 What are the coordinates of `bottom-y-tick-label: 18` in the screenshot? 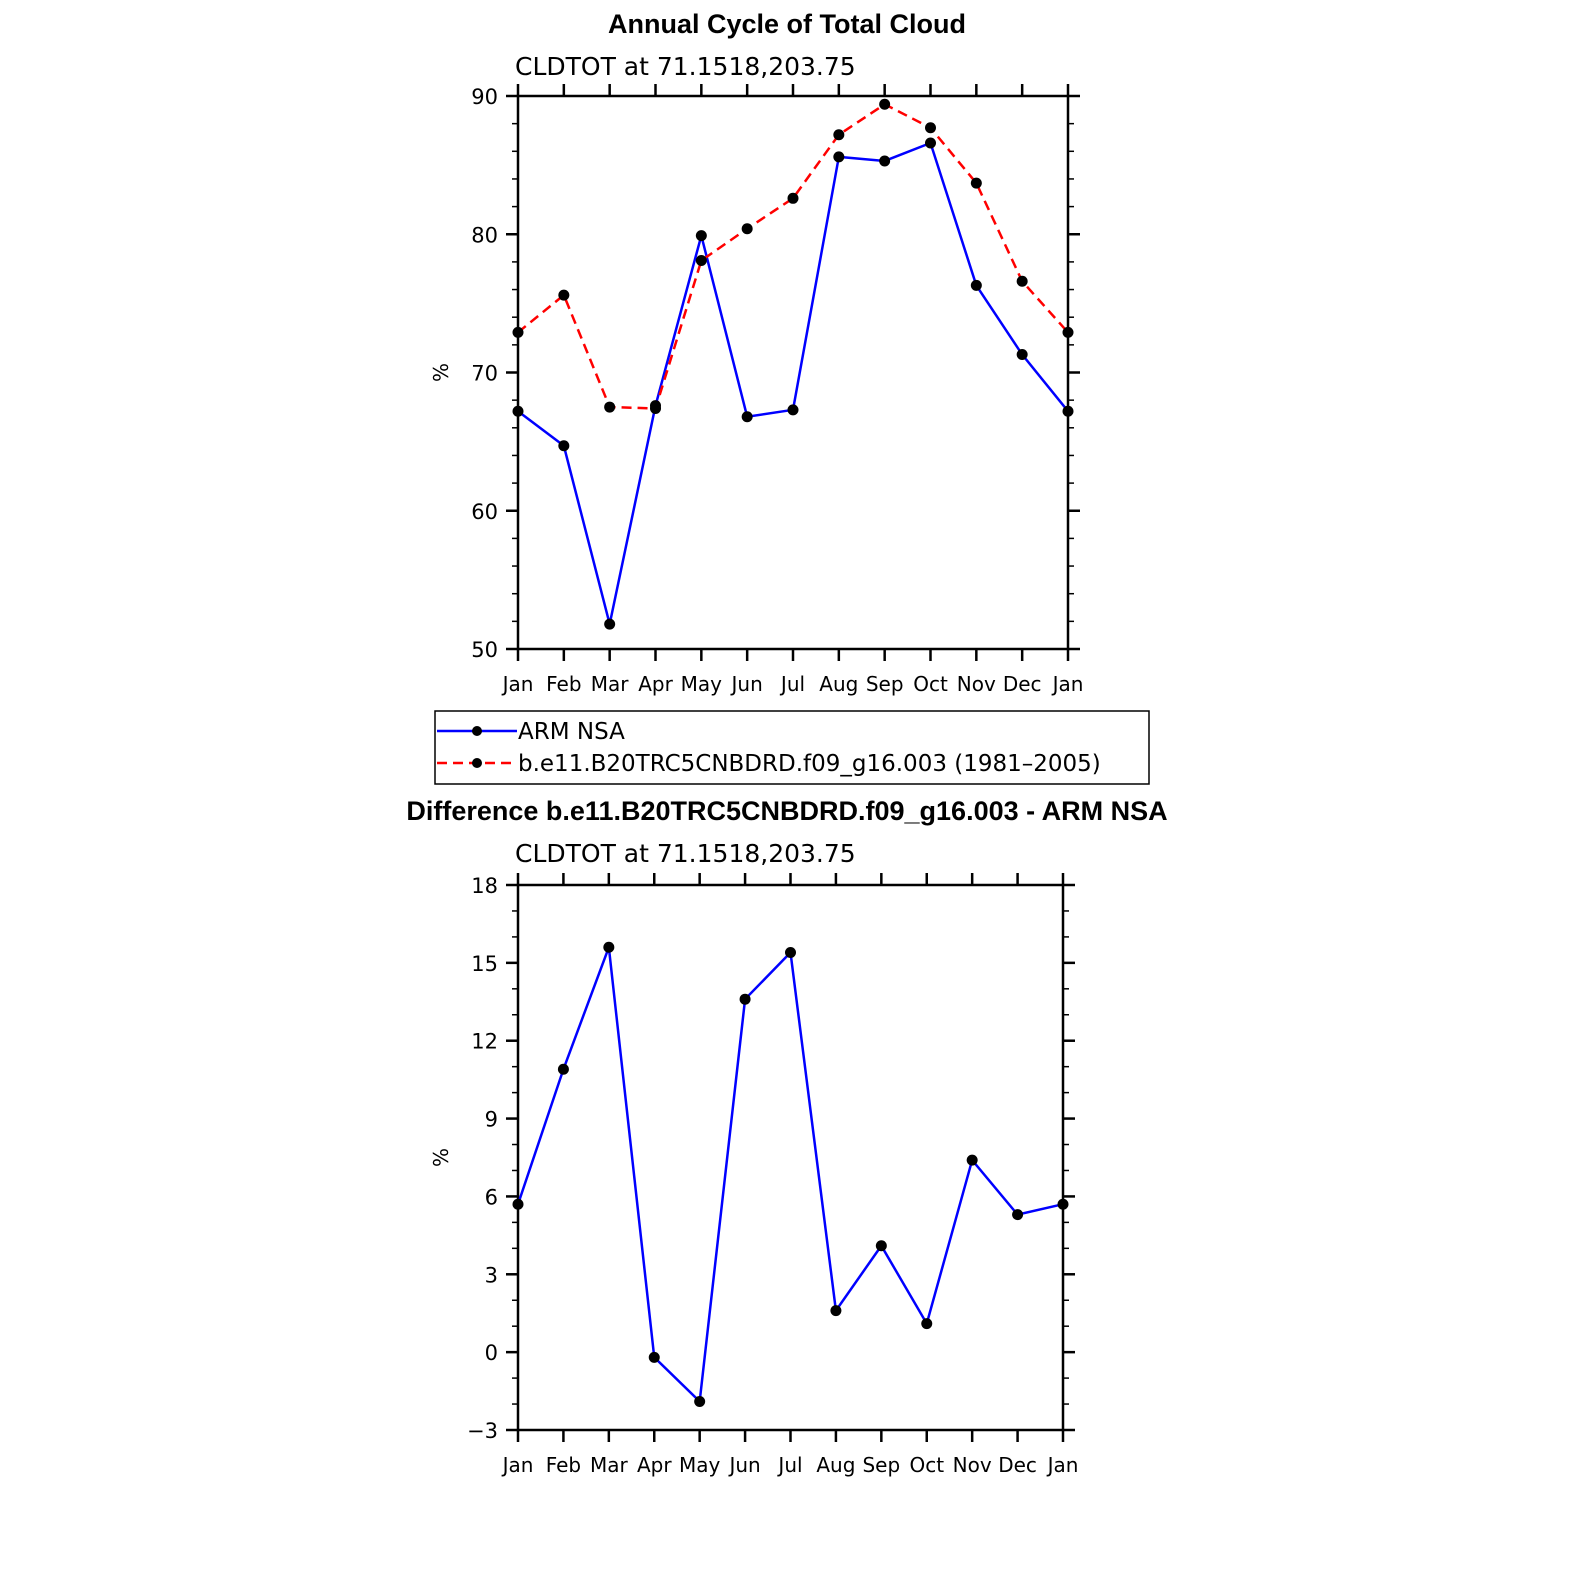 It's located at (484, 886).